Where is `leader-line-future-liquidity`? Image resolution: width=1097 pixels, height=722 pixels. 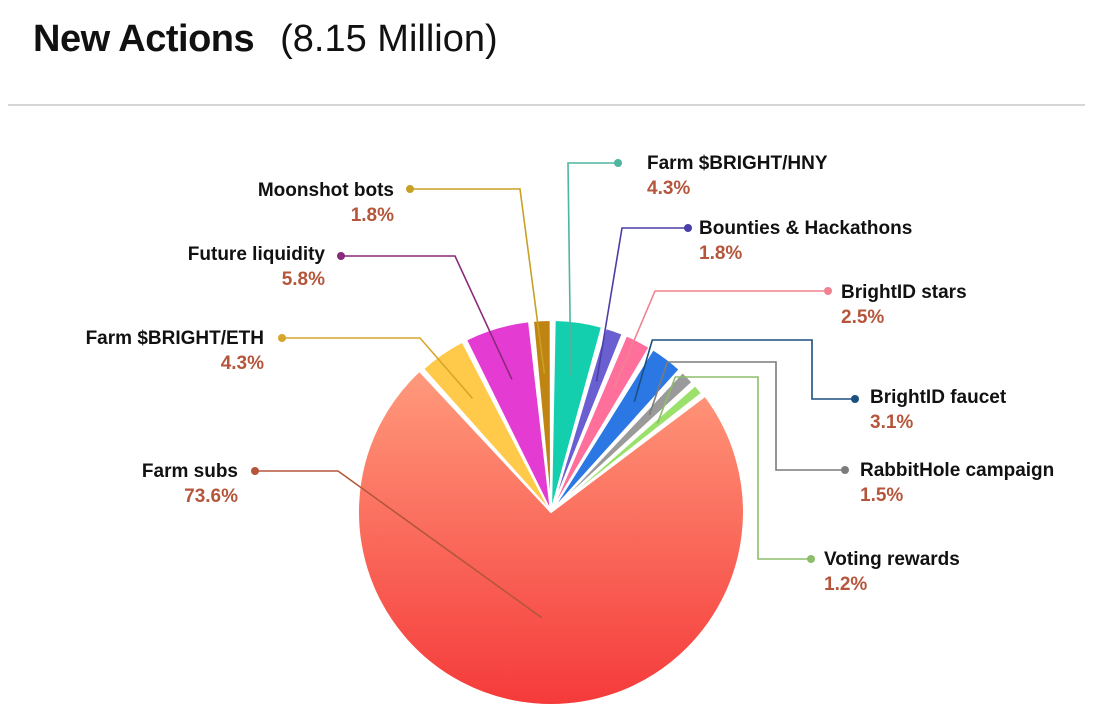
leader-line-future-liquidity is located at coordinates (427, 317).